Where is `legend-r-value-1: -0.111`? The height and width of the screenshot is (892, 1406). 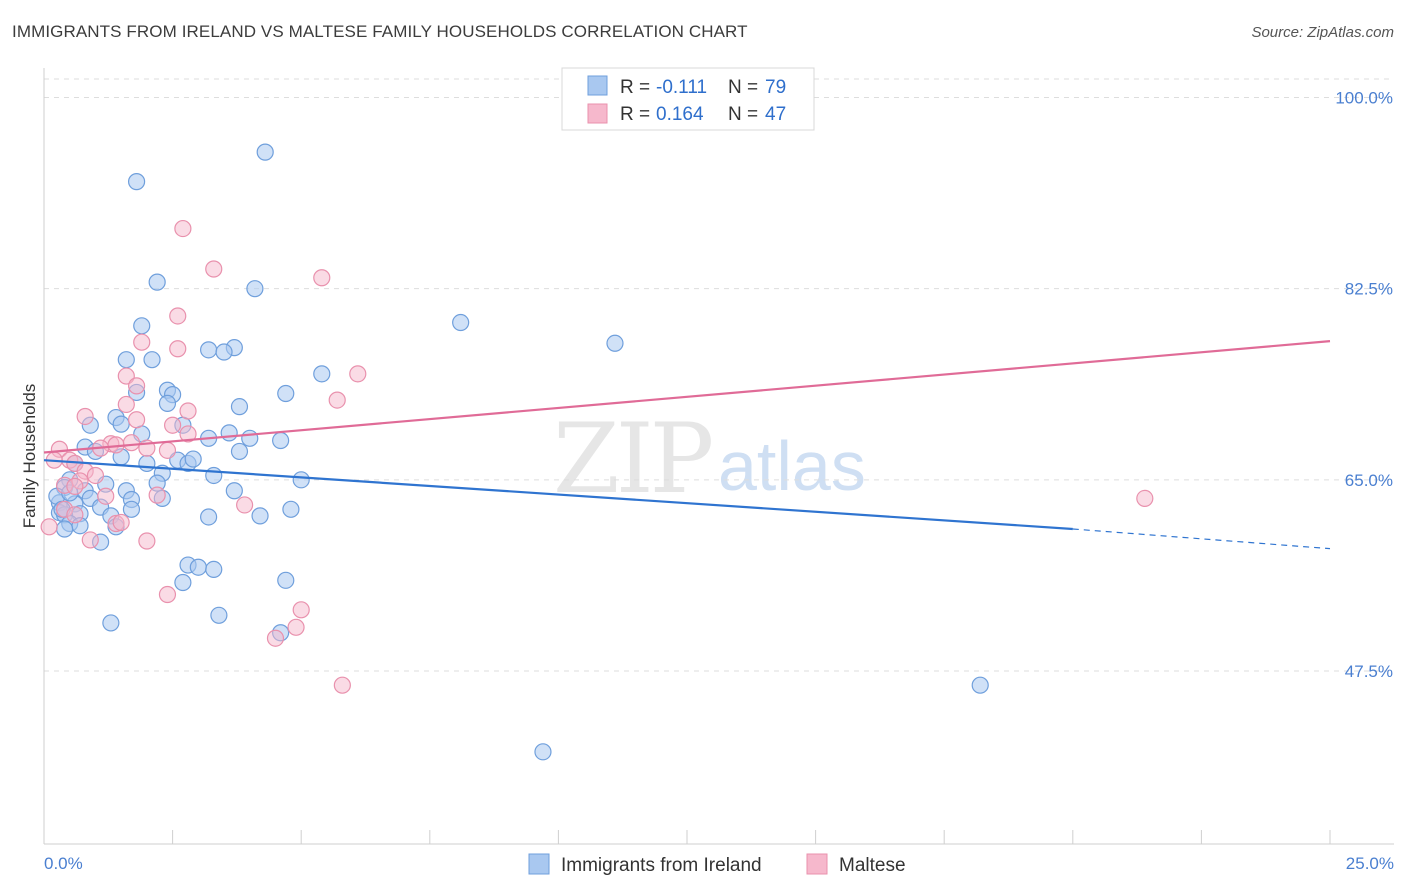 legend-r-value-1: -0.111 is located at coordinates (681, 87).